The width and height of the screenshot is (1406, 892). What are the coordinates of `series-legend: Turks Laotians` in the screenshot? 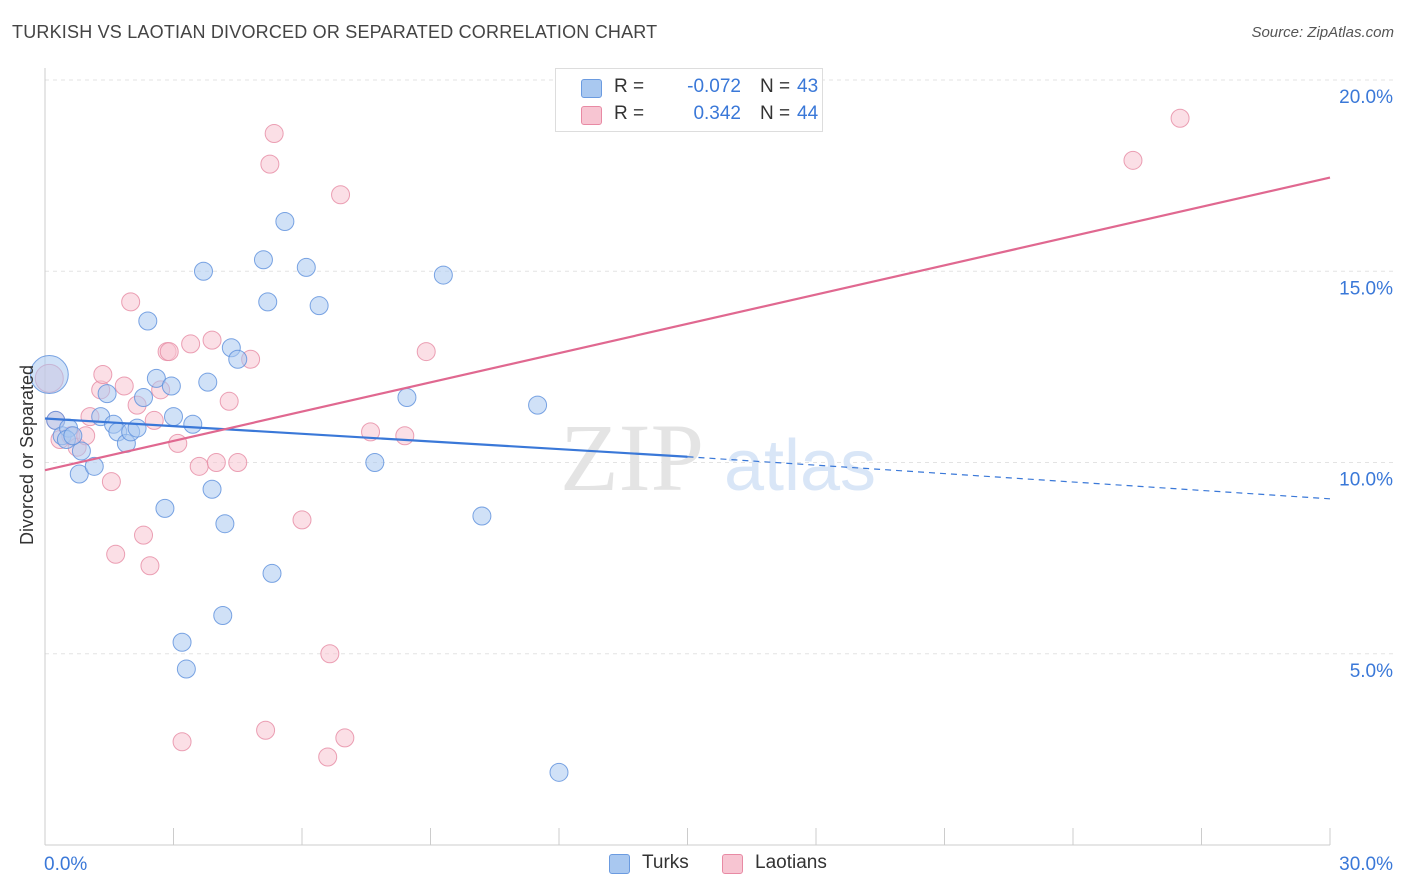 It's located at (703, 864).